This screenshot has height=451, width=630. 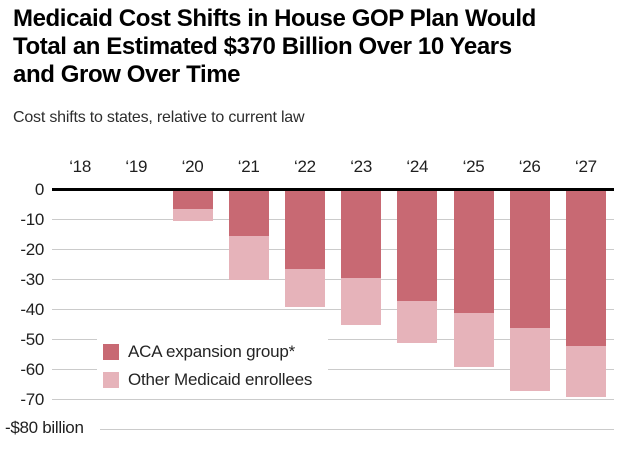 What do you see at coordinates (32, 249) in the screenshot?
I see `y-axis-tick-label: -20` at bounding box center [32, 249].